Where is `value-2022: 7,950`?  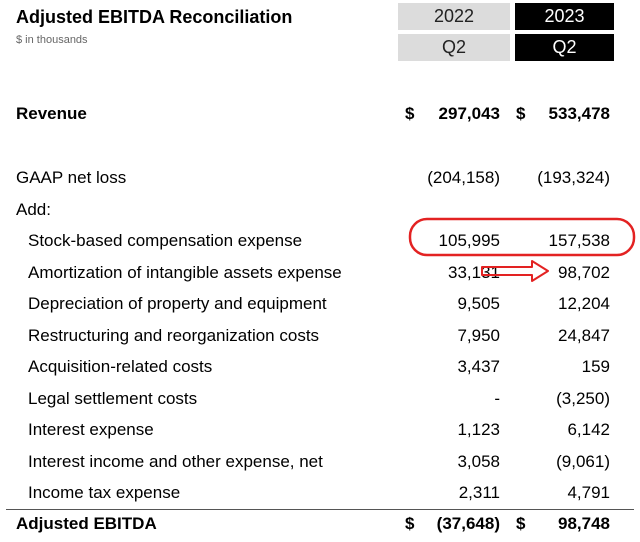 value-2022: 7,950 is located at coordinates (478, 335).